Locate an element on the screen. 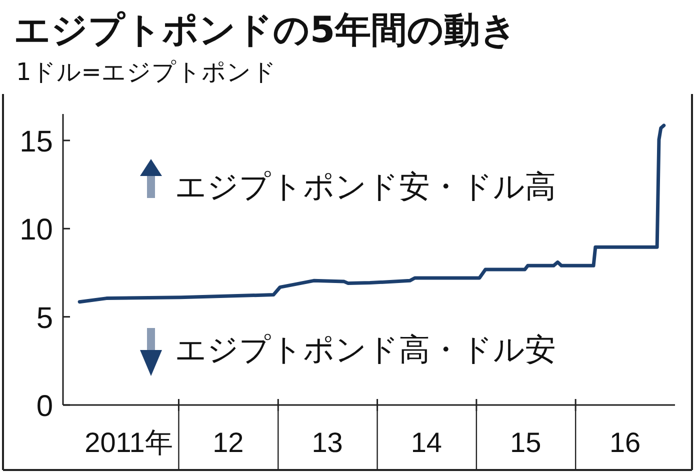 This screenshot has height=473, width=696. x-tick-label: 15 is located at coordinates (526, 442).